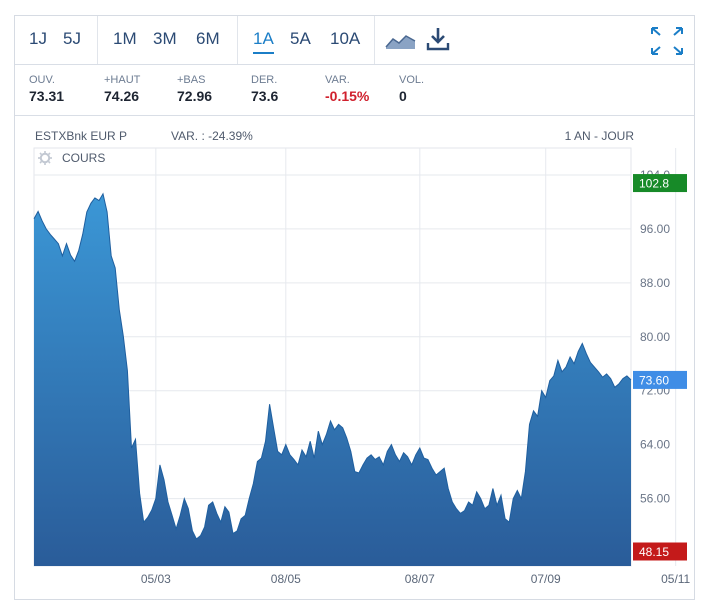 Image resolution: width=710 pixels, height=615 pixels. Describe the element at coordinates (655, 283) in the screenshot. I see `y-tick-label: 88.00` at that location.